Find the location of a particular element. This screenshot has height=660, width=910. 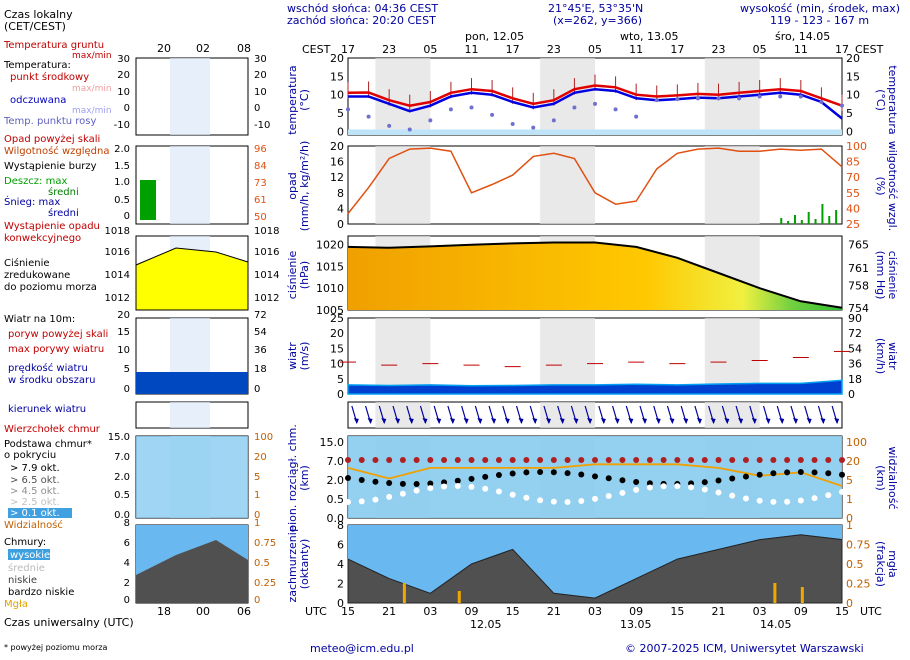

legend-humidity-tick: 50 is located at coordinates (260, 217).